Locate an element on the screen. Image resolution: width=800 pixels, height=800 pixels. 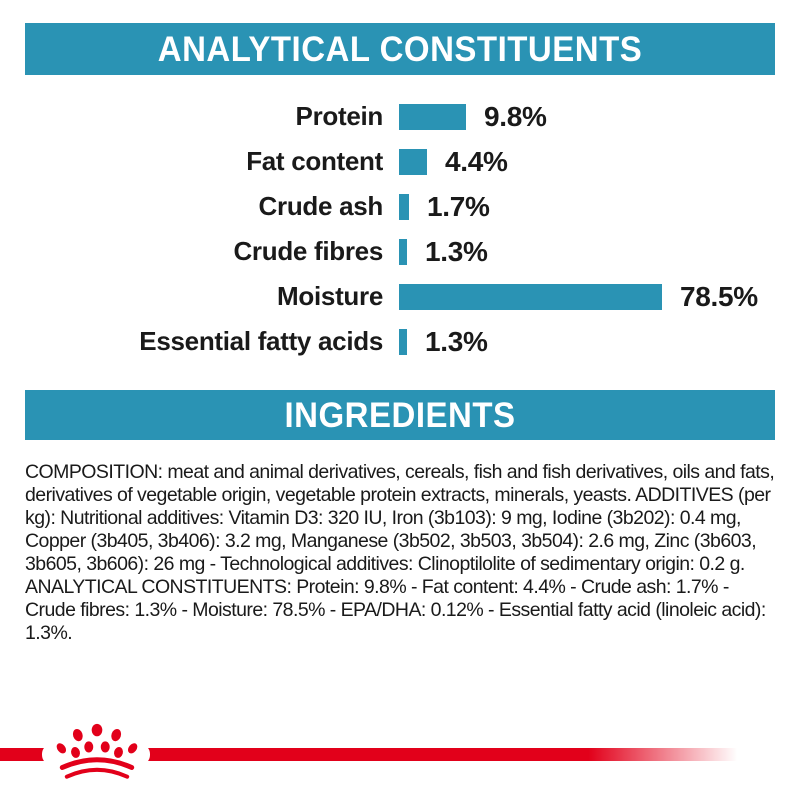
analytical-constituents-header: ANALYTICAL CONSTITUENTS is located at coordinates (400, 49).